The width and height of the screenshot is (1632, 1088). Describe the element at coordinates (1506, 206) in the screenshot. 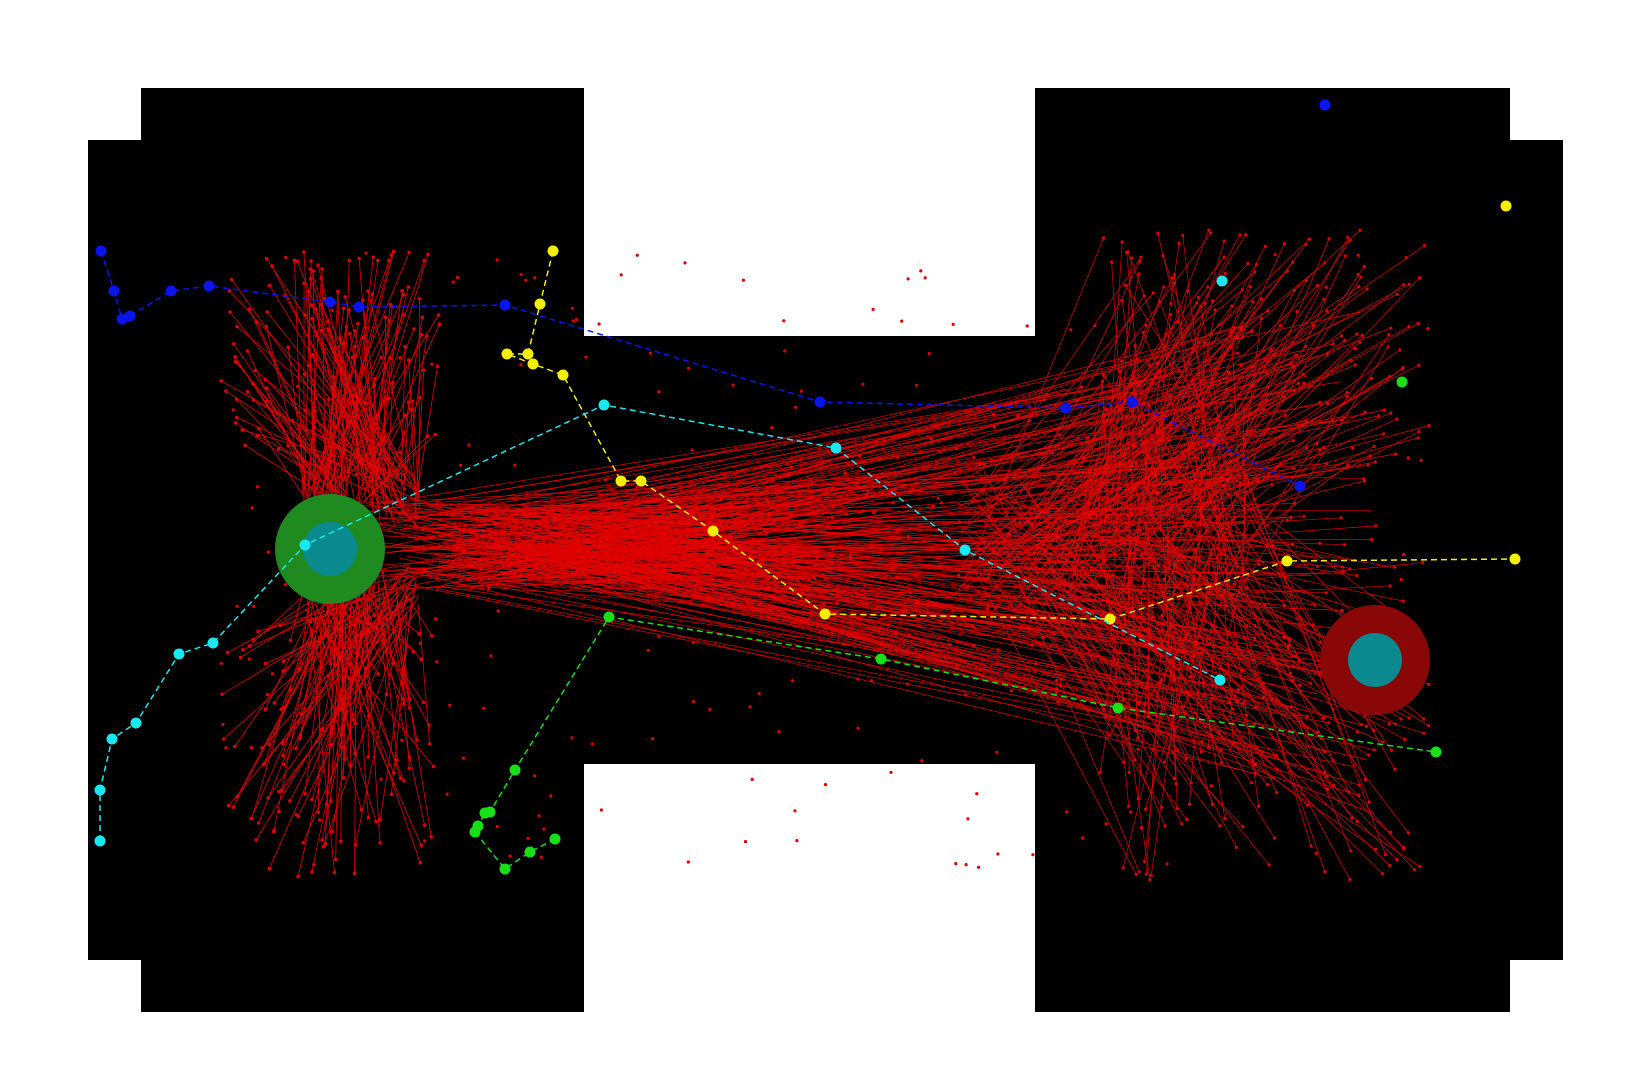

I see `yellow-marker` at that location.